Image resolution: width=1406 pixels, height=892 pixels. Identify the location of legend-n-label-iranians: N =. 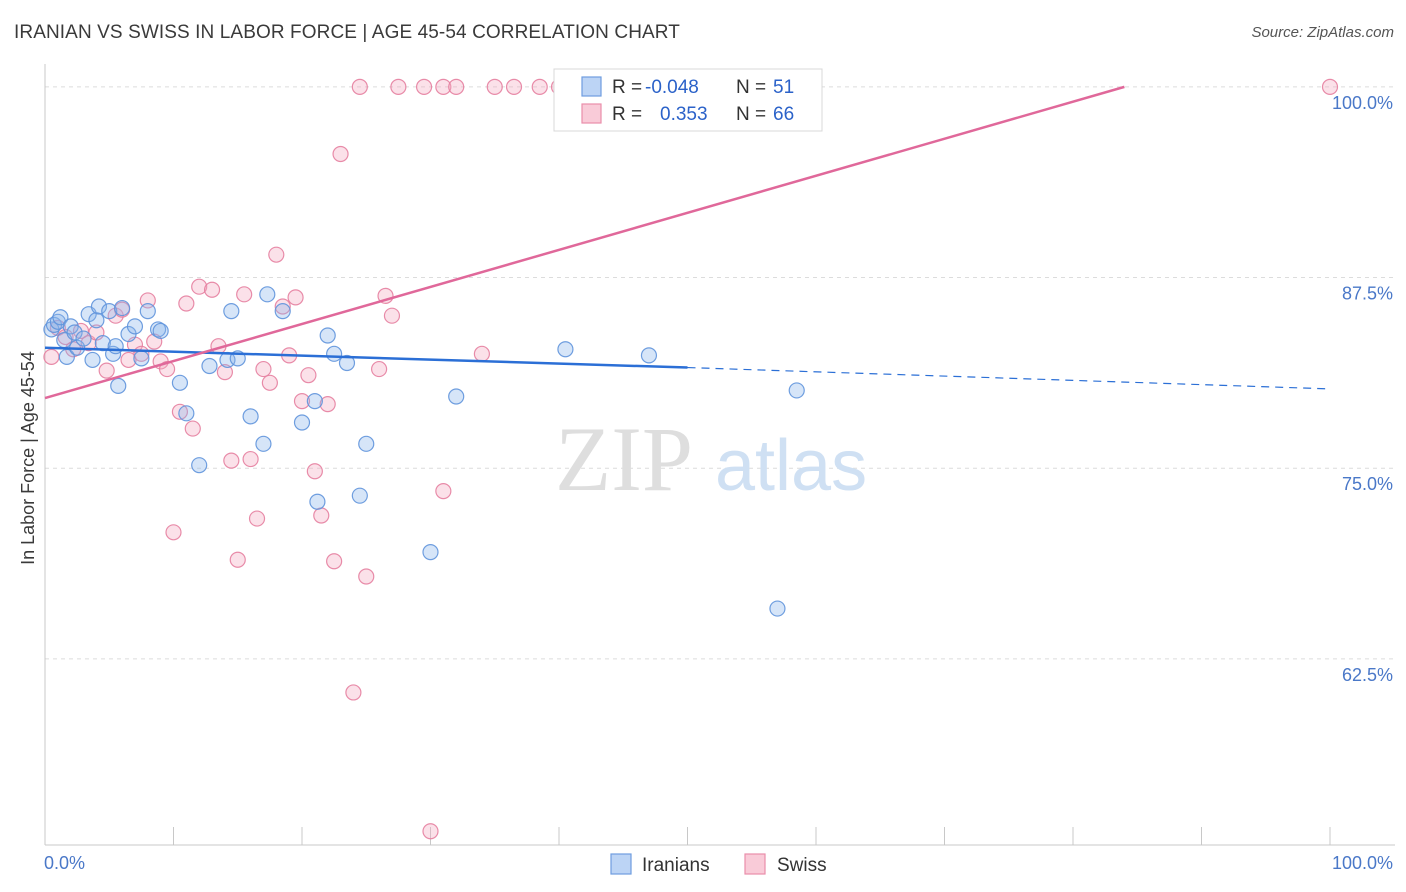
(751, 87).